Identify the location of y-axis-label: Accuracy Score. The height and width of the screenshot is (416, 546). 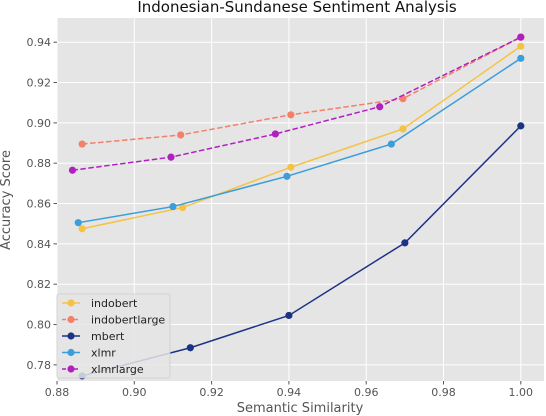
(7, 200).